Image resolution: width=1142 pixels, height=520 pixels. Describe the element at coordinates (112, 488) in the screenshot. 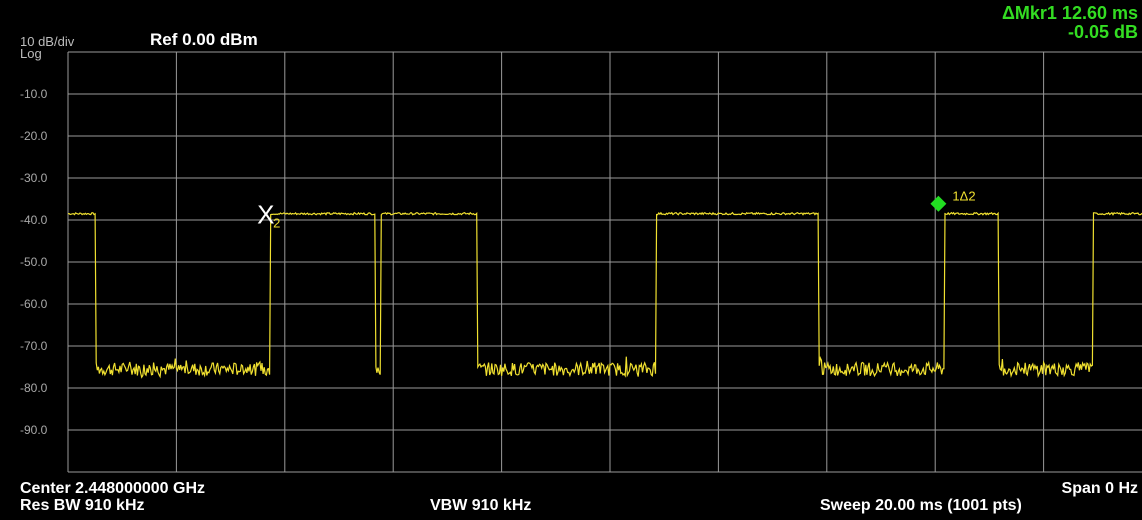

I see `center-frequency: Center 2.448000000 GHz` at that location.